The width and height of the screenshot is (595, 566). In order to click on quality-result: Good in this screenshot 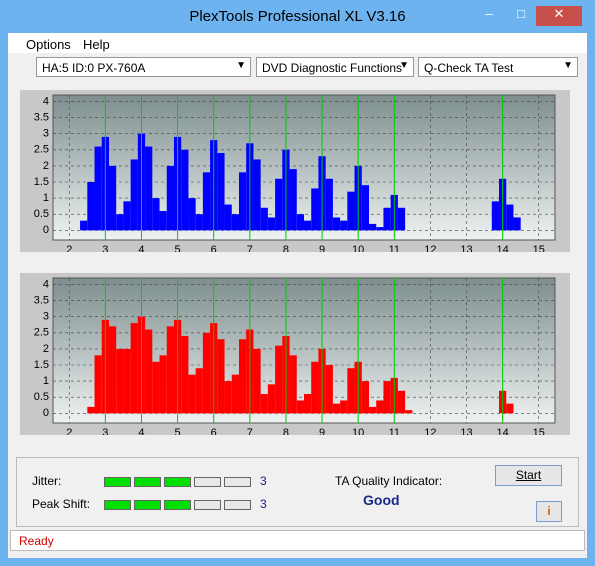, I will do `click(381, 500)`.